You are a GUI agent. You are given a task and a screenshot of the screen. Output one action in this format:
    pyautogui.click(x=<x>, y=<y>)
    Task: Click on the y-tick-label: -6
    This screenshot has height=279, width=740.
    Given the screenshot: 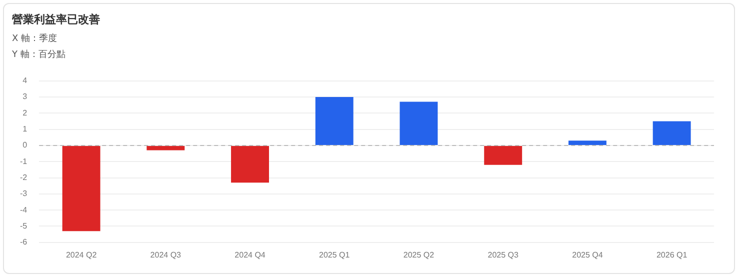 What is the action you would take?
    pyautogui.click(x=24, y=242)
    